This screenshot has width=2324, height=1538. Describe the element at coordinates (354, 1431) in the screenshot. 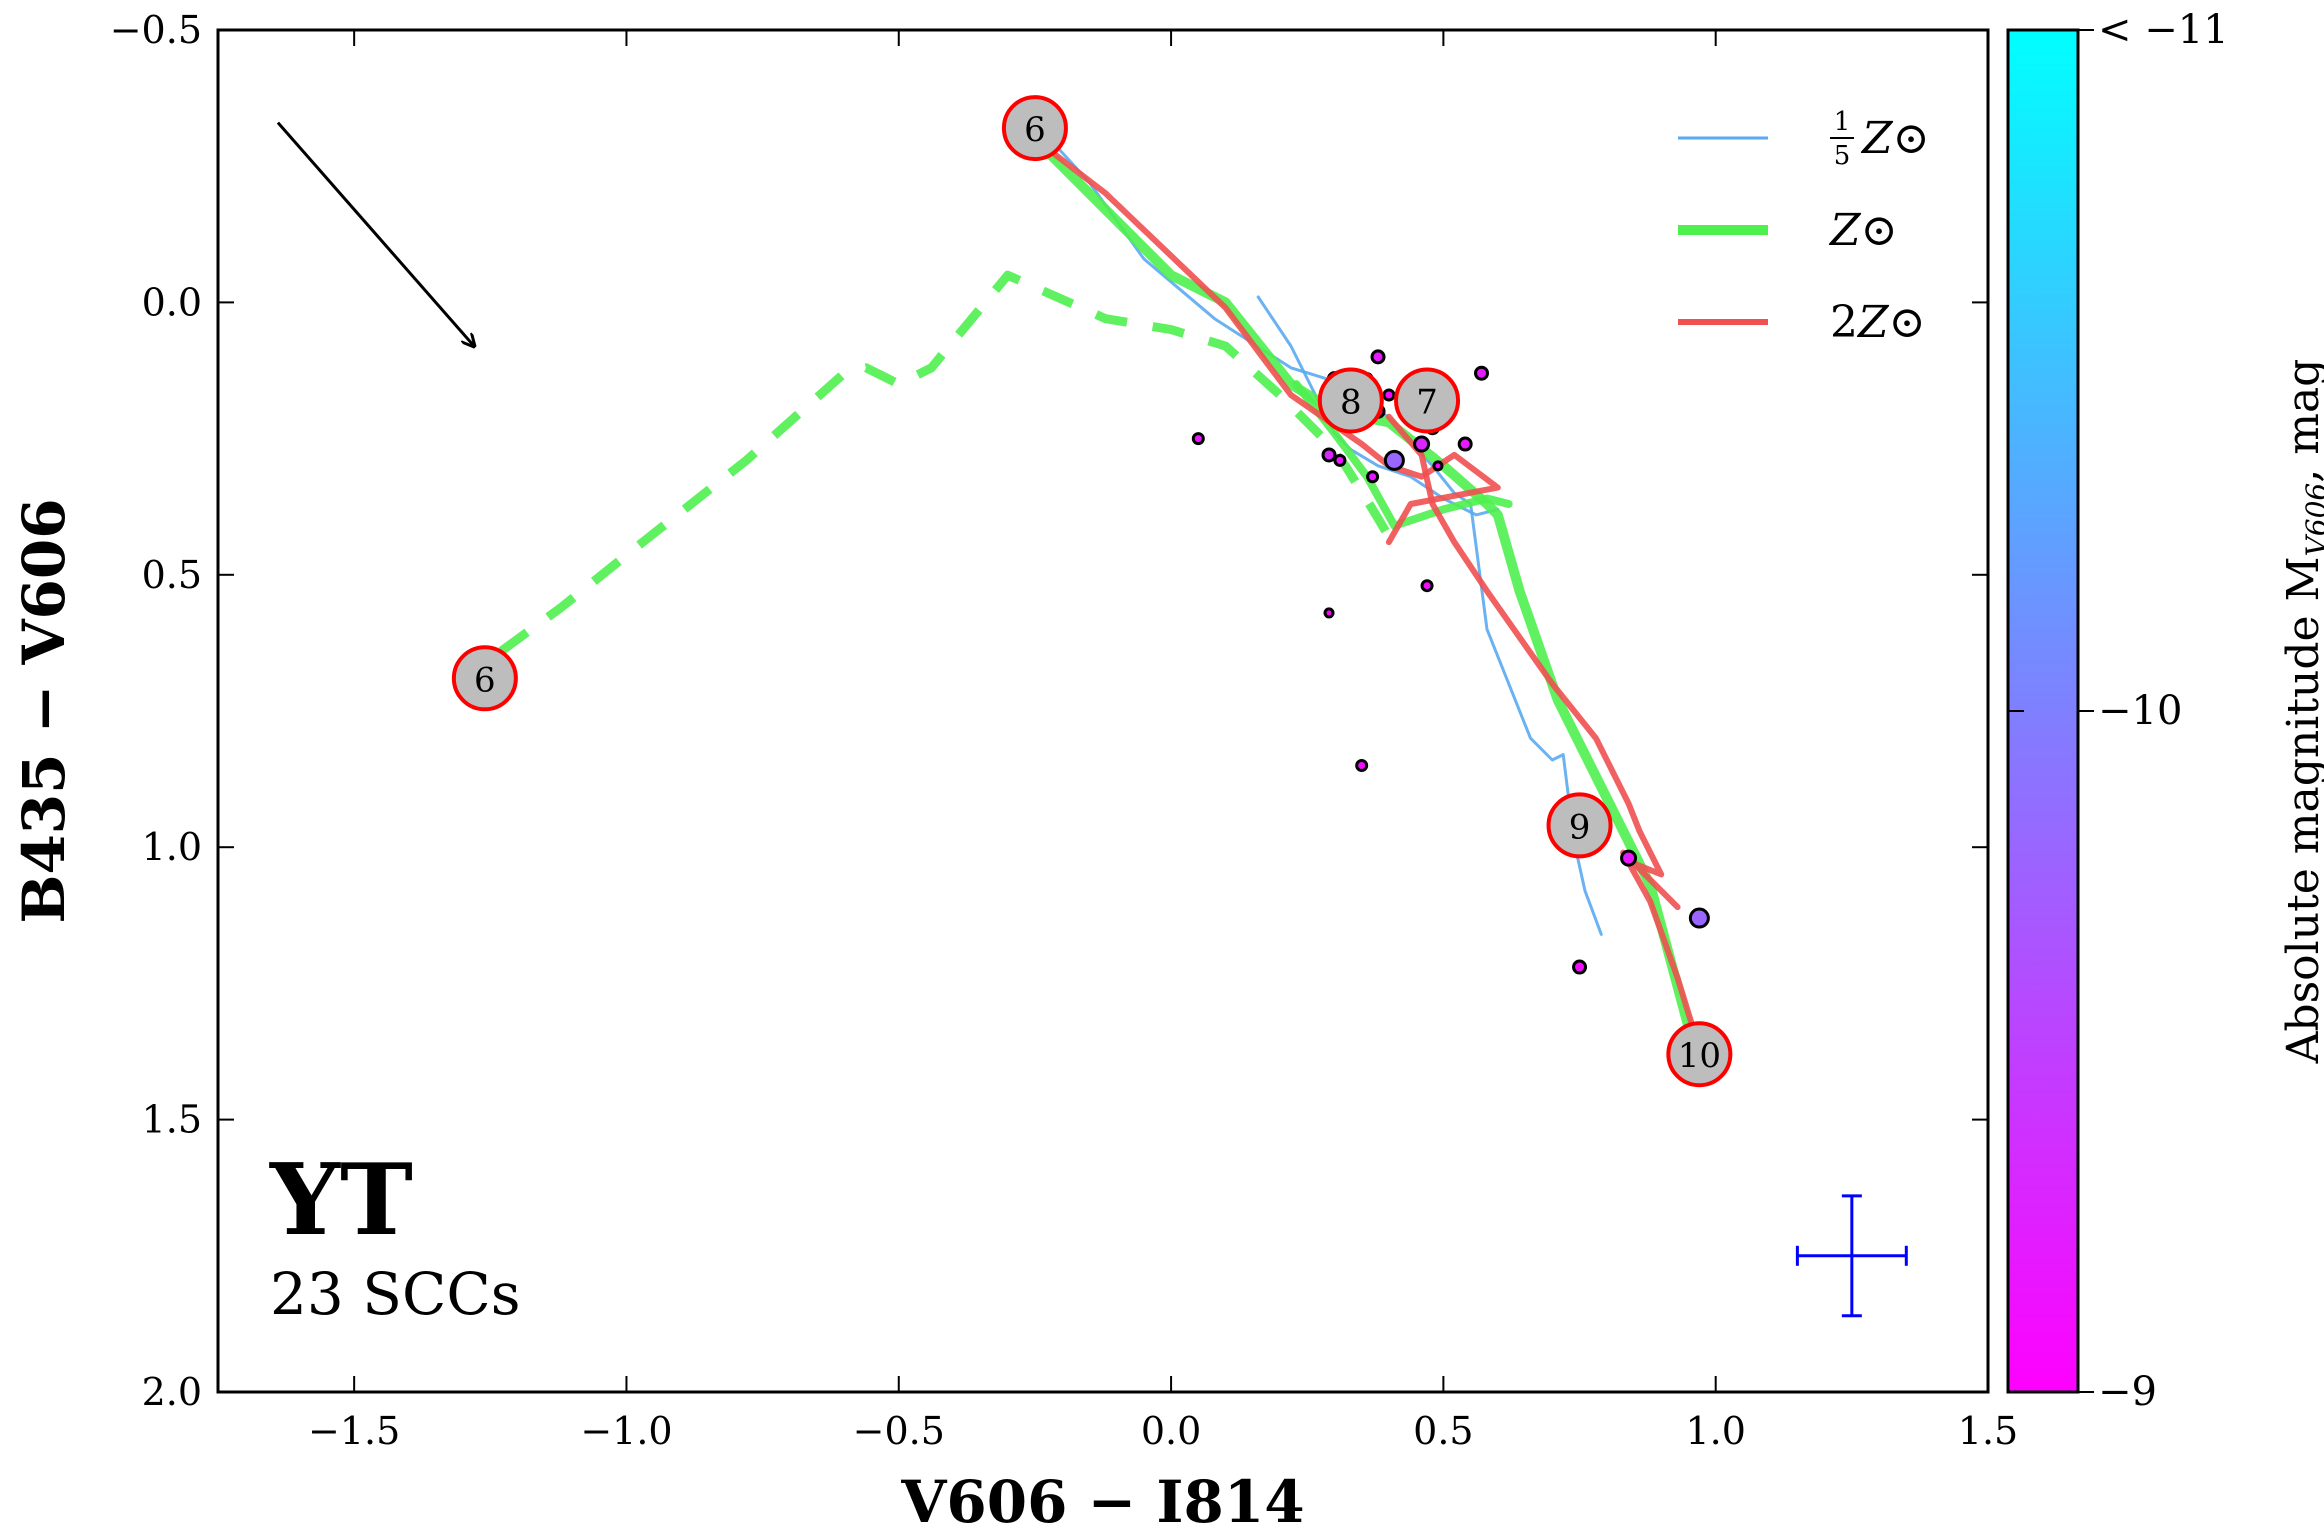

I see `x-tick-label-0: −1.5` at that location.